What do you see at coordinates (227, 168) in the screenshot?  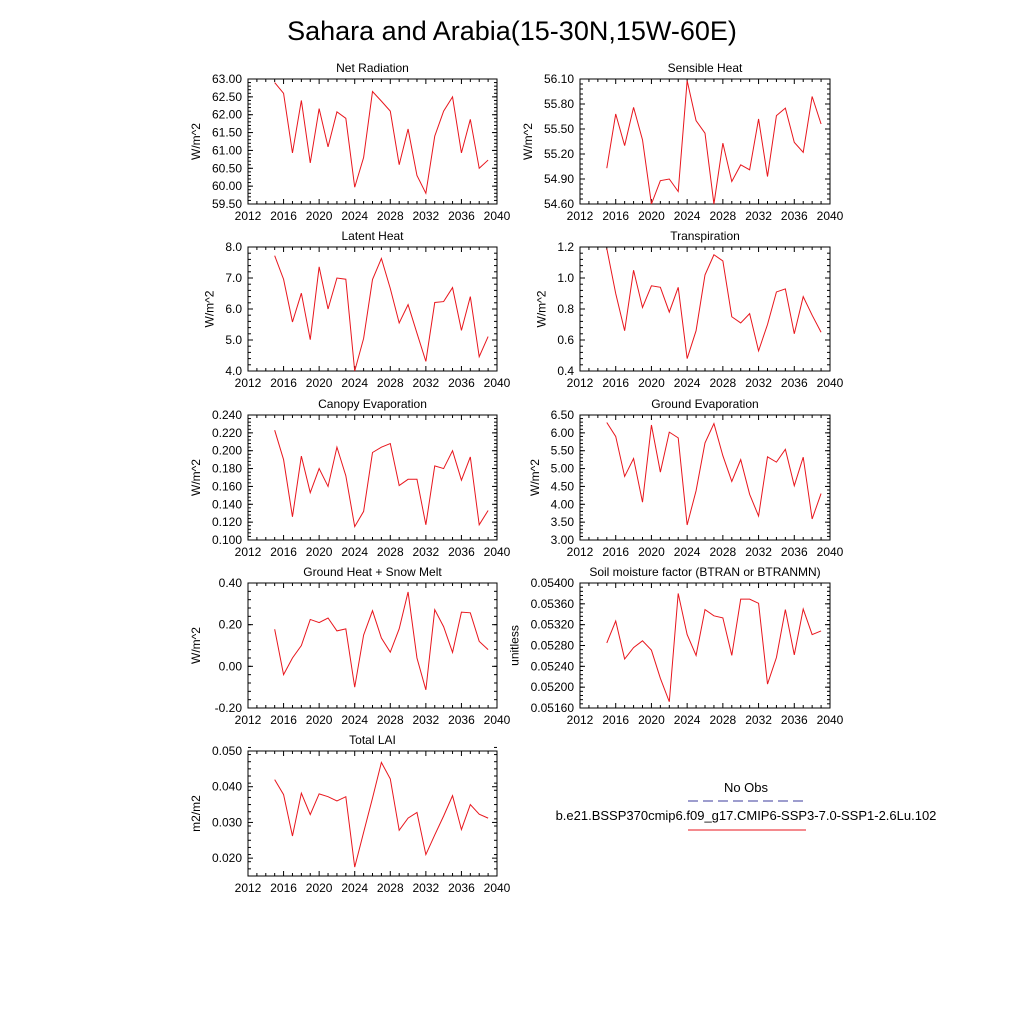 I see `y-tick-label: 60.50` at bounding box center [227, 168].